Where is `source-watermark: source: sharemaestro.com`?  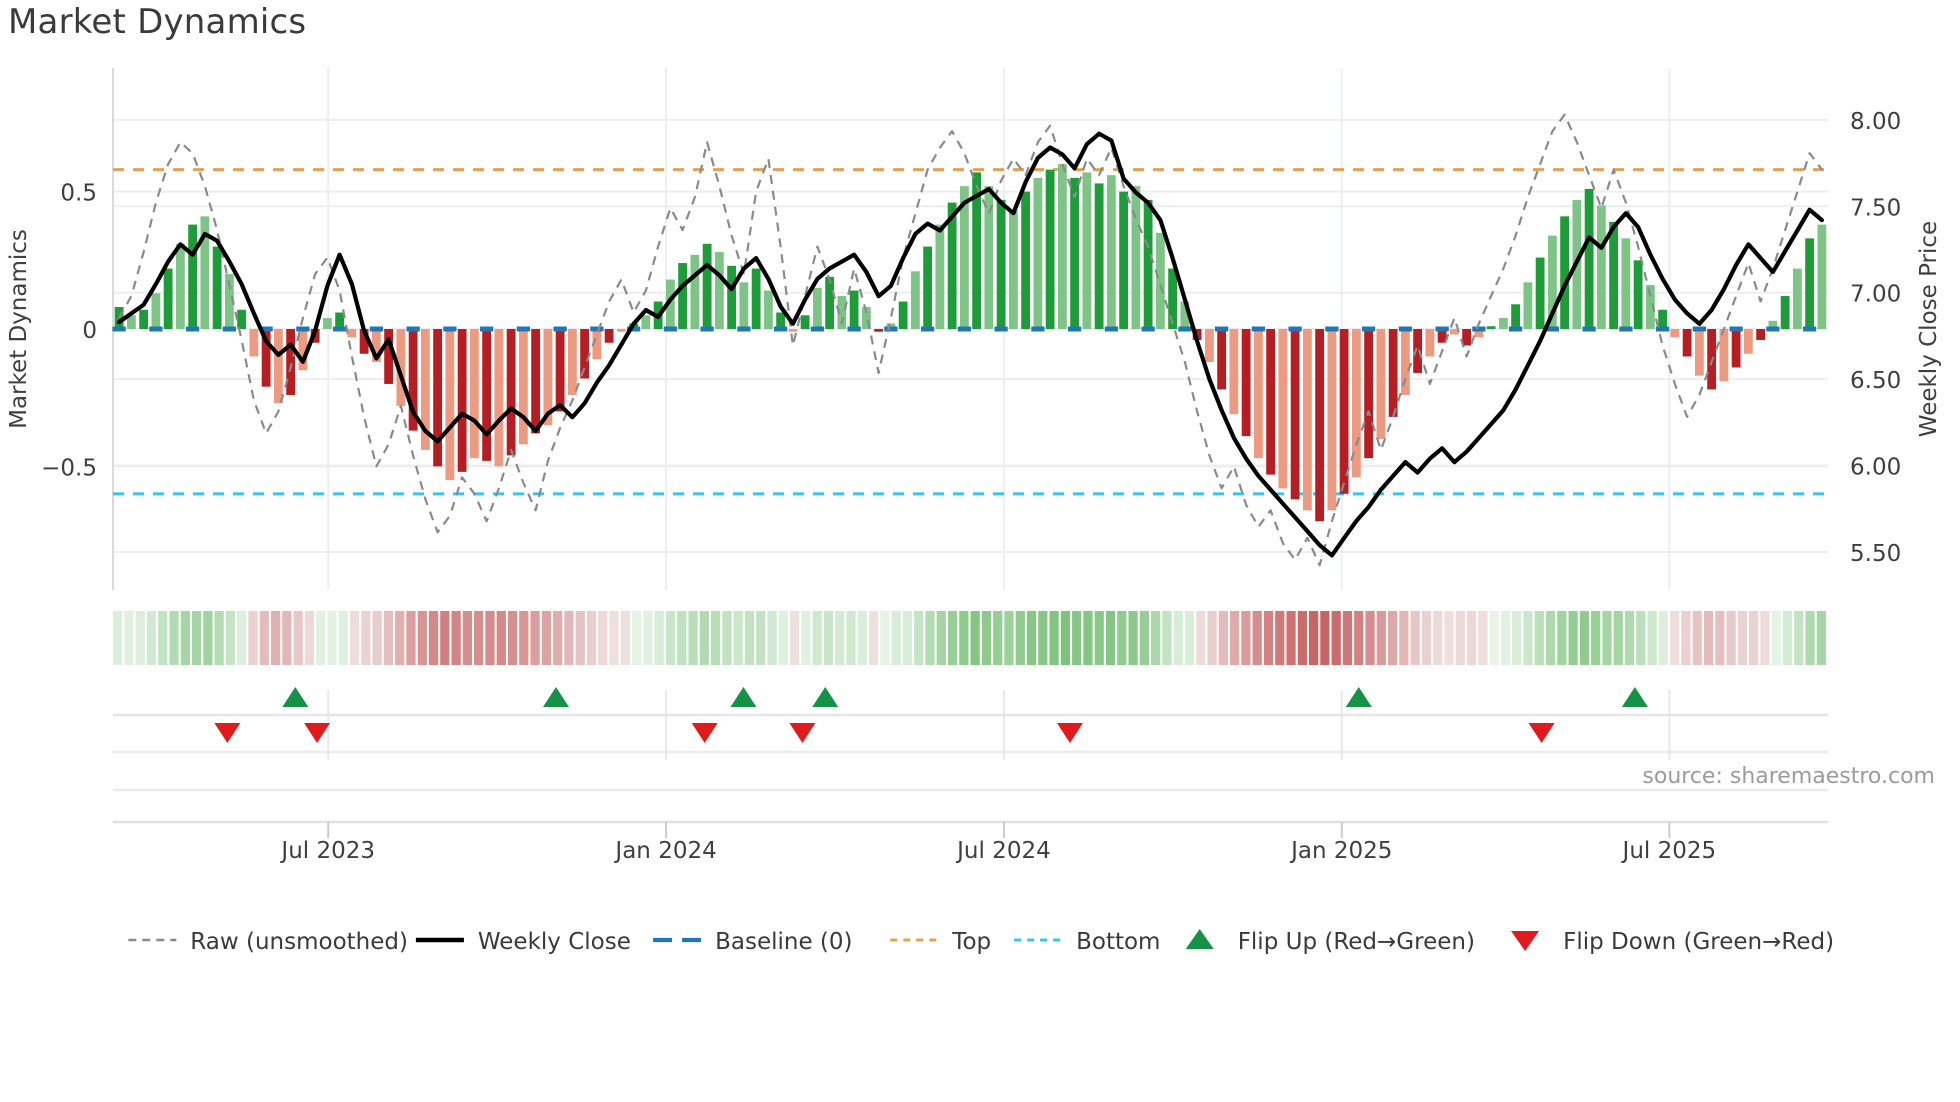
source-watermark: source: sharemaestro.com is located at coordinates (1788, 776).